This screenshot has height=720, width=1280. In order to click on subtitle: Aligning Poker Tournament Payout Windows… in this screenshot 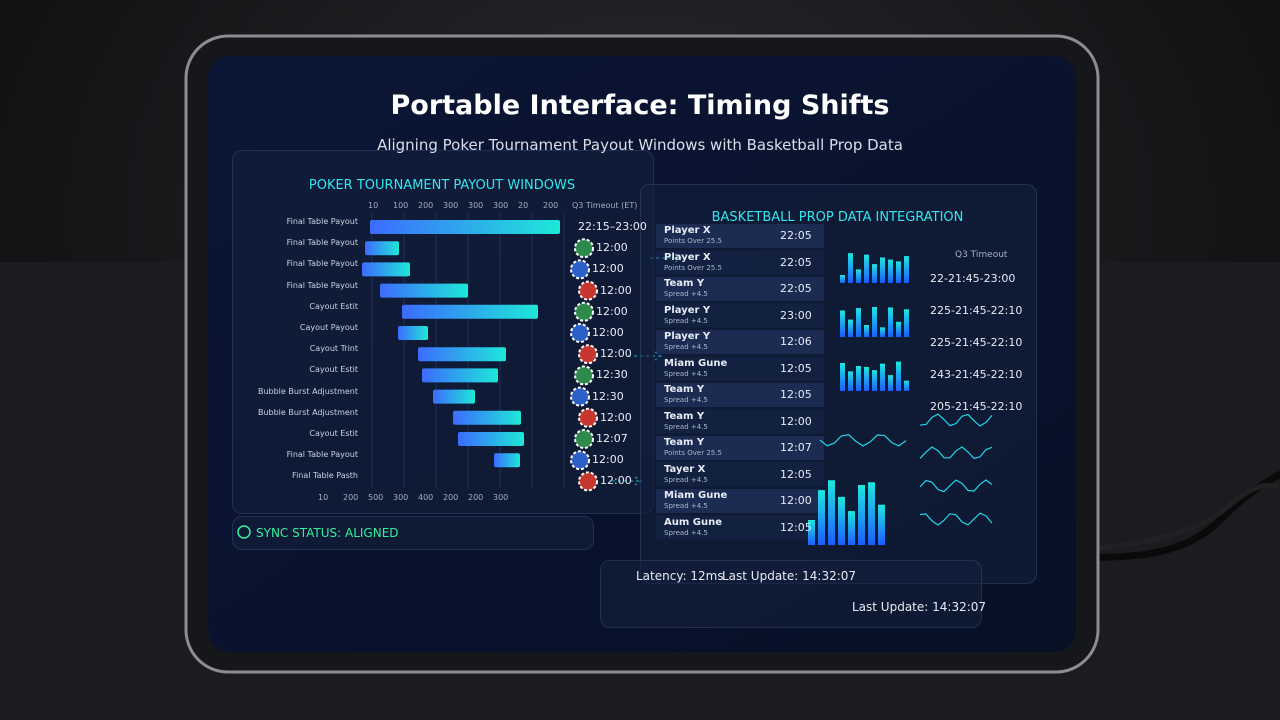, I will do `click(640, 145)`.